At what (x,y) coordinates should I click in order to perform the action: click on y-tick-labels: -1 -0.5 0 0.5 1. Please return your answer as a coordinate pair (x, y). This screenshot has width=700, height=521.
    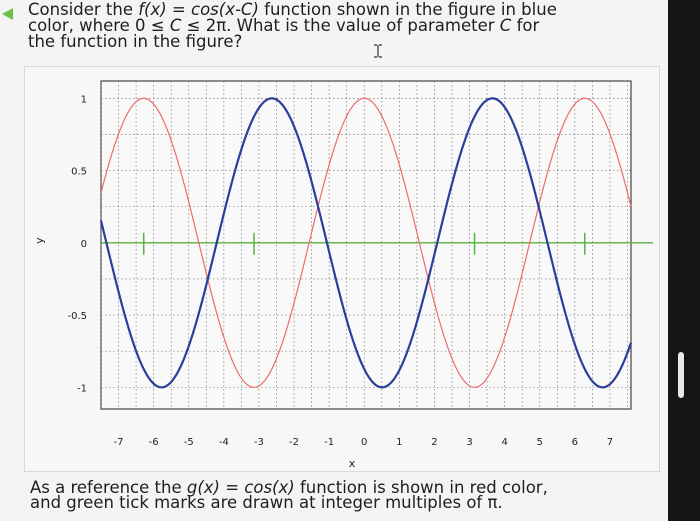
    Looking at the image, I should click on (77, 244).